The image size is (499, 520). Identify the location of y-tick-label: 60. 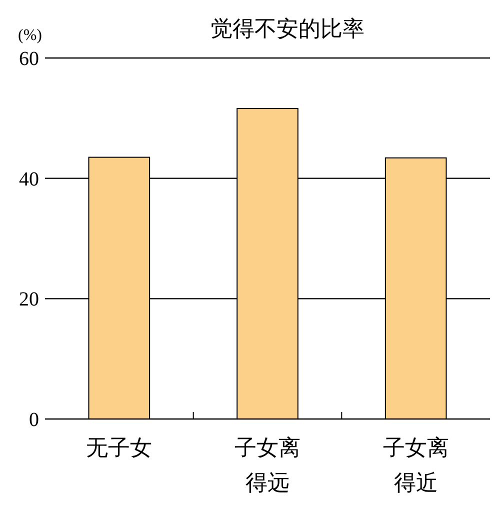
(29, 59).